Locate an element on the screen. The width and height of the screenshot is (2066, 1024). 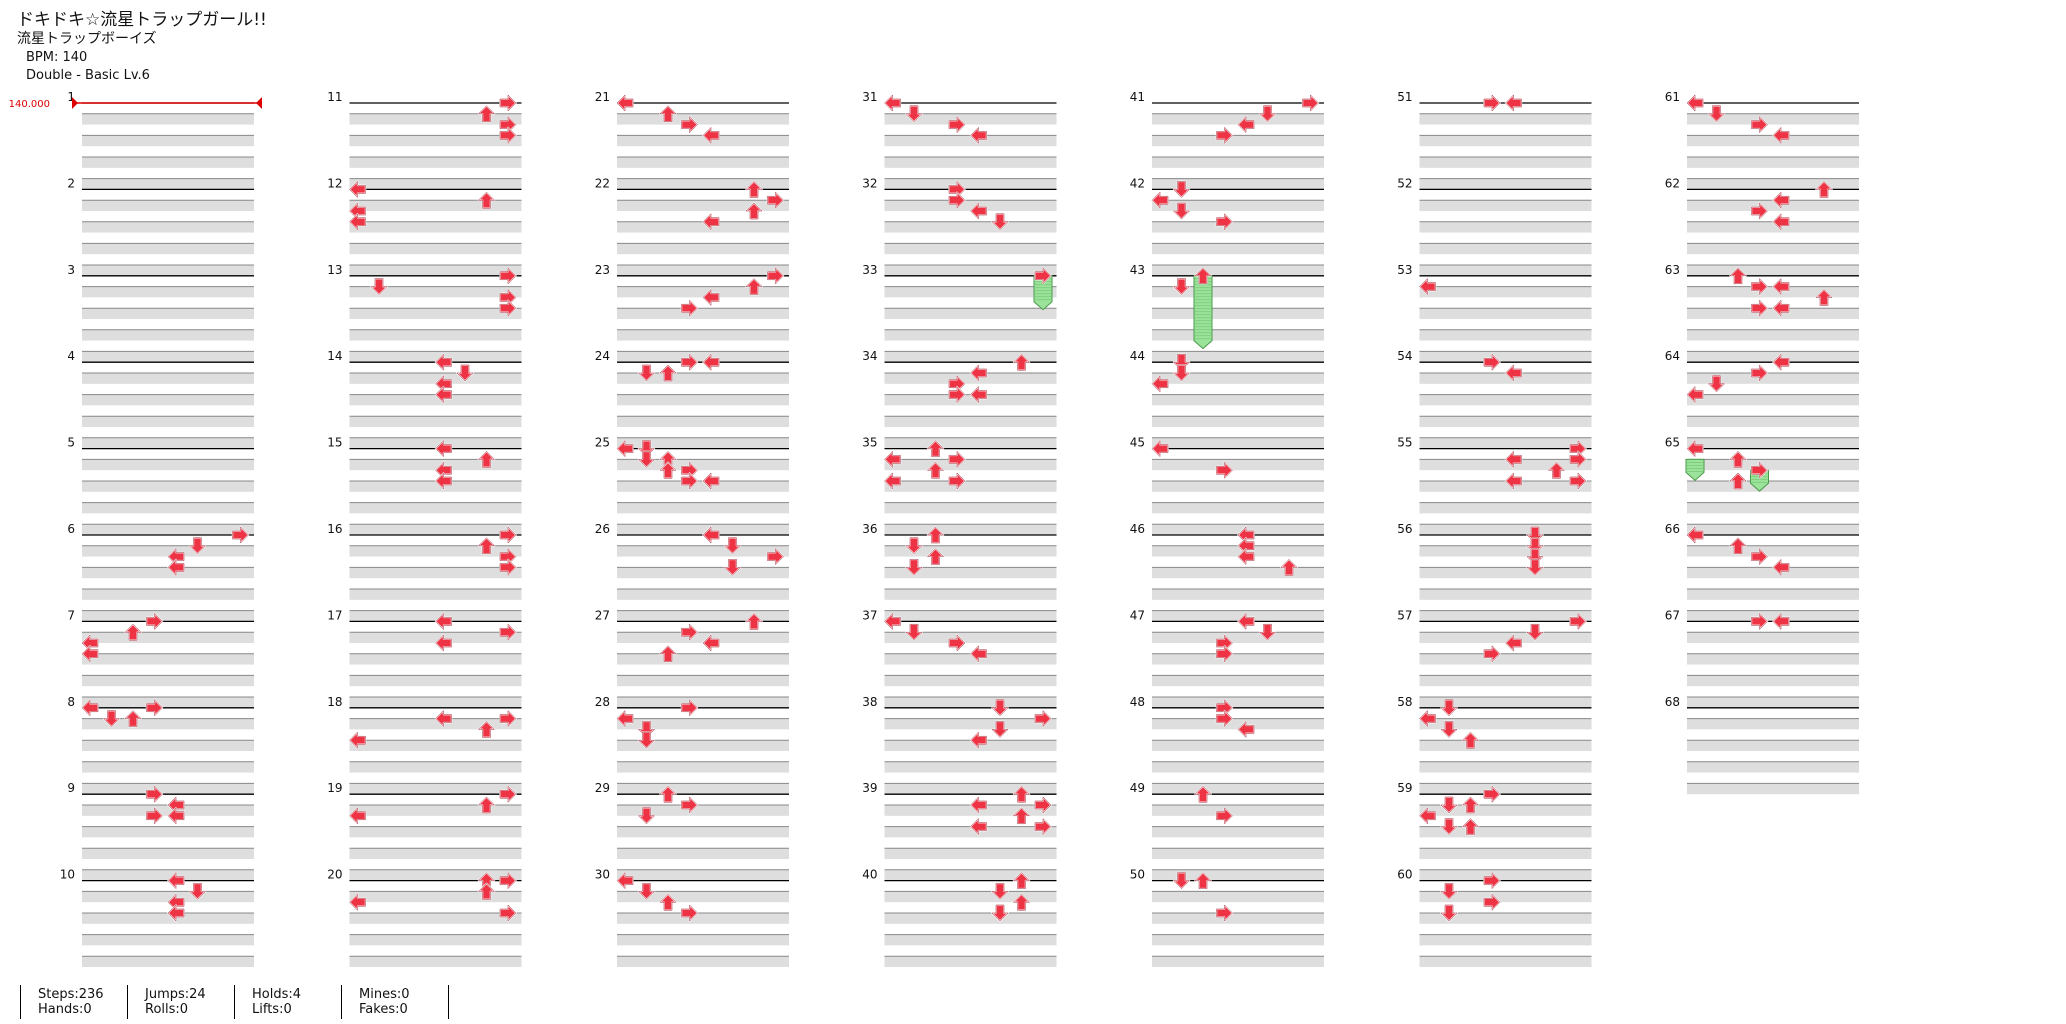
measure-number: 30 is located at coordinates (602, 875).